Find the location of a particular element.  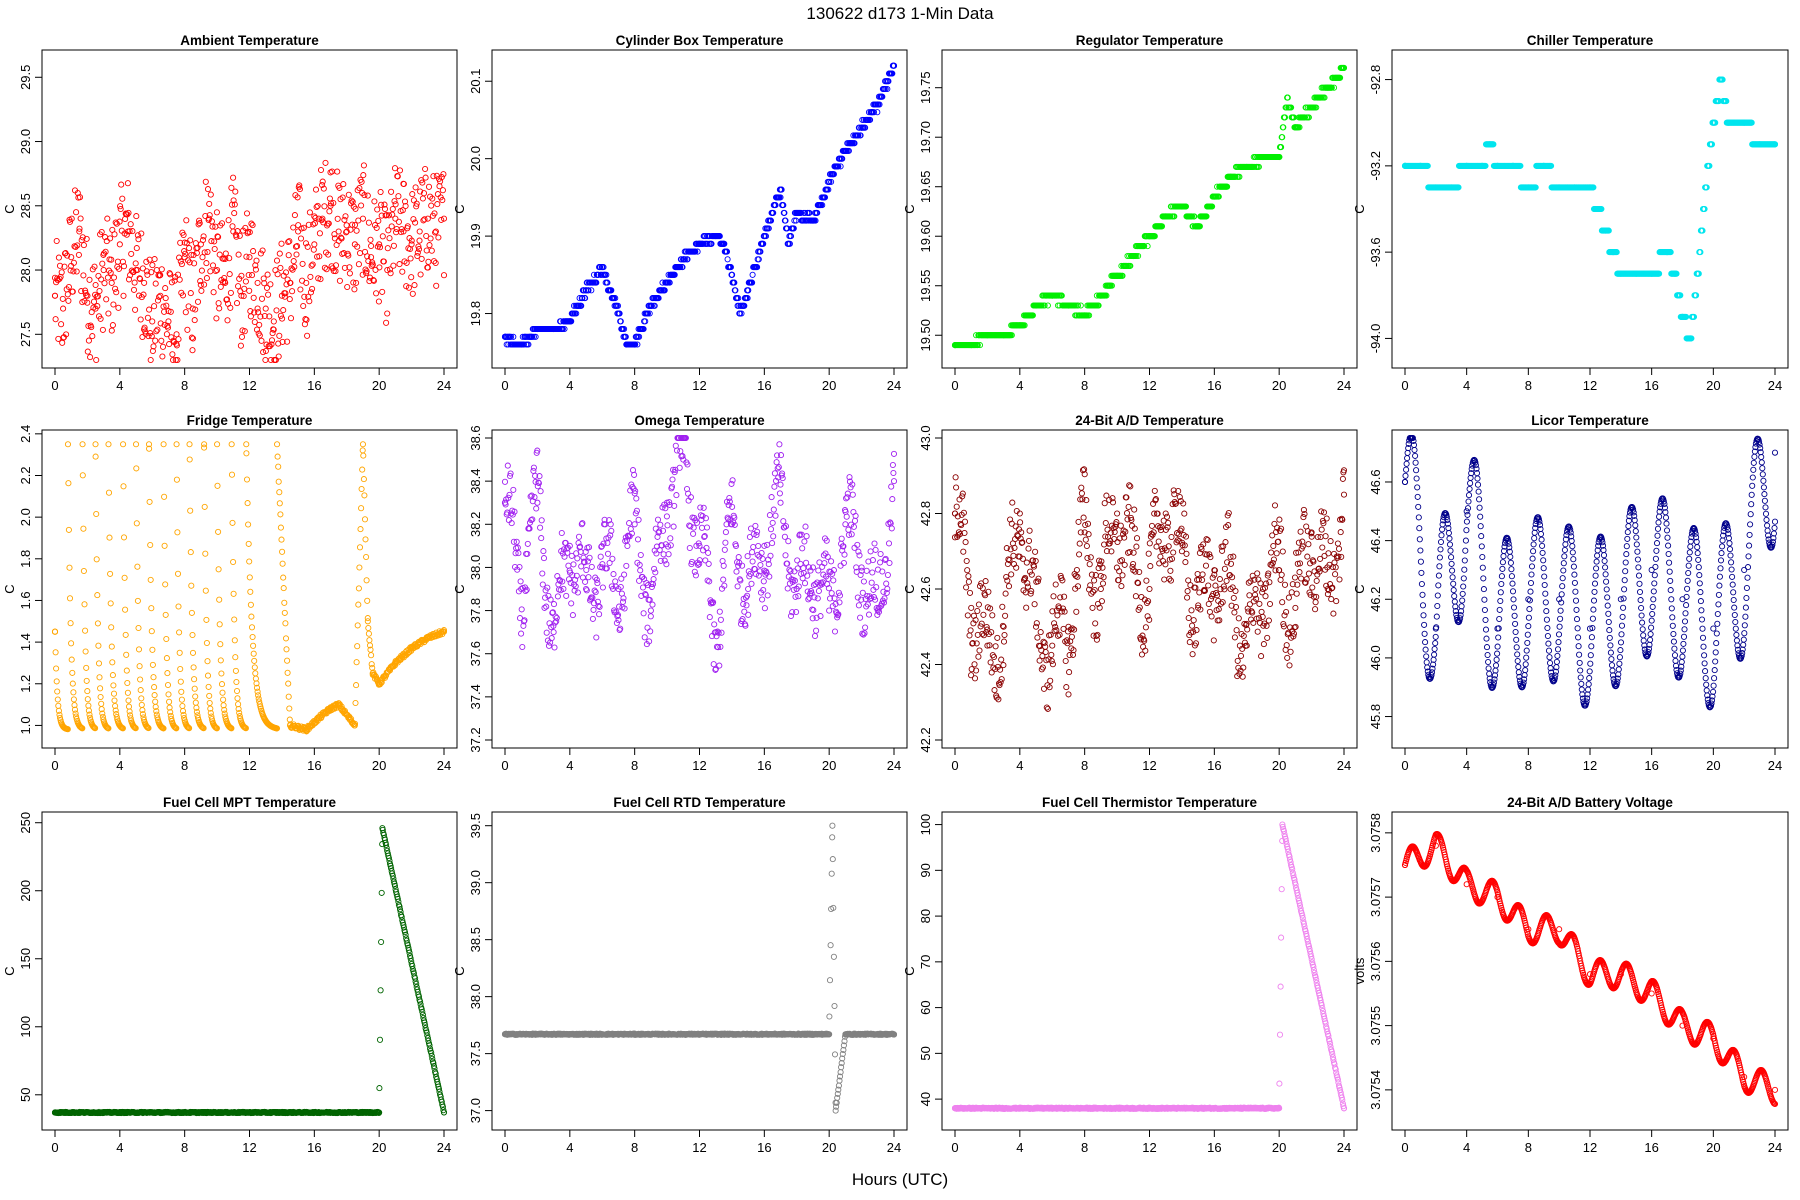

plot-frame is located at coordinates (1590, 209).